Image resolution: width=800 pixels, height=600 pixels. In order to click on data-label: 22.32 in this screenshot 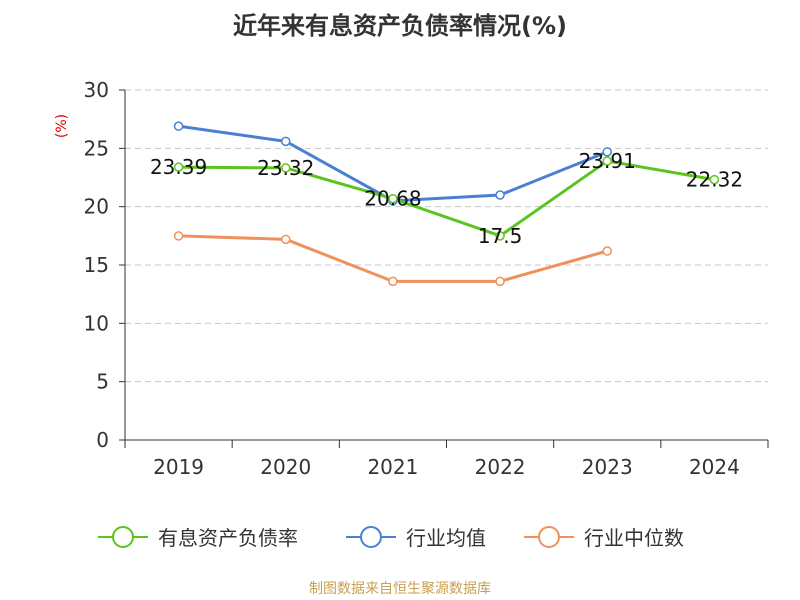, I will do `click(714, 180)`.